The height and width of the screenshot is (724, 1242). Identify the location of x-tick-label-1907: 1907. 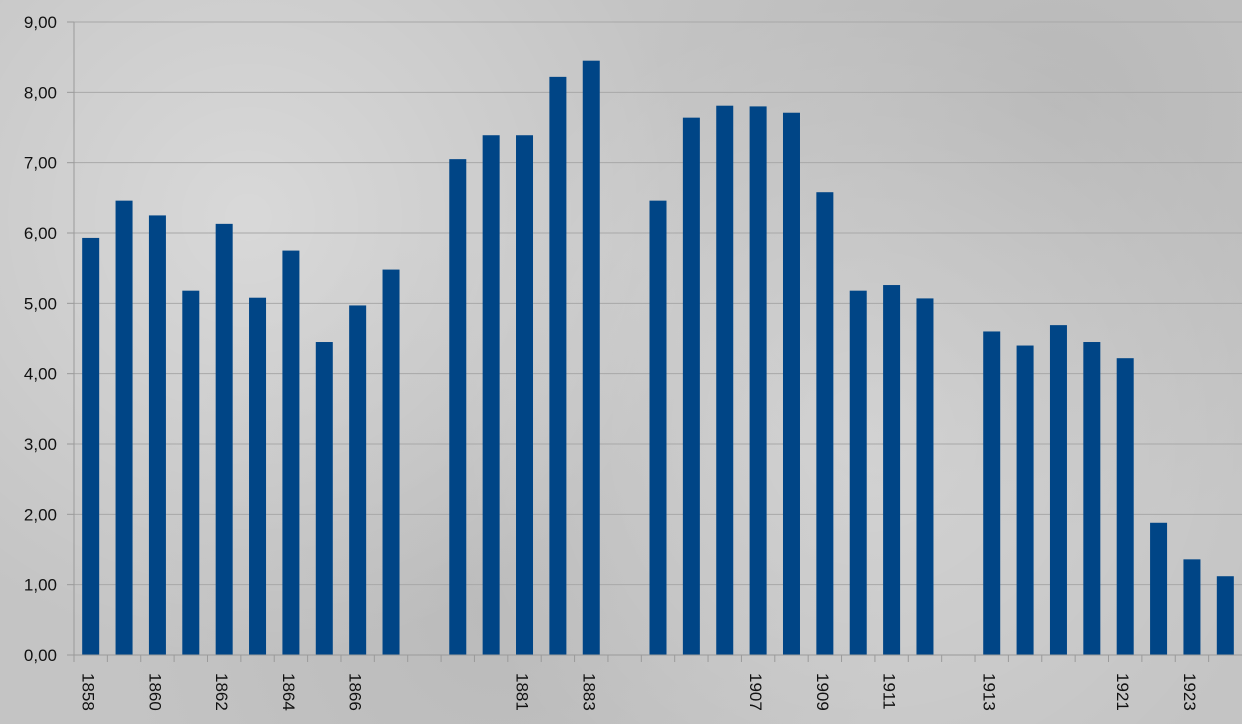
(755, 692).